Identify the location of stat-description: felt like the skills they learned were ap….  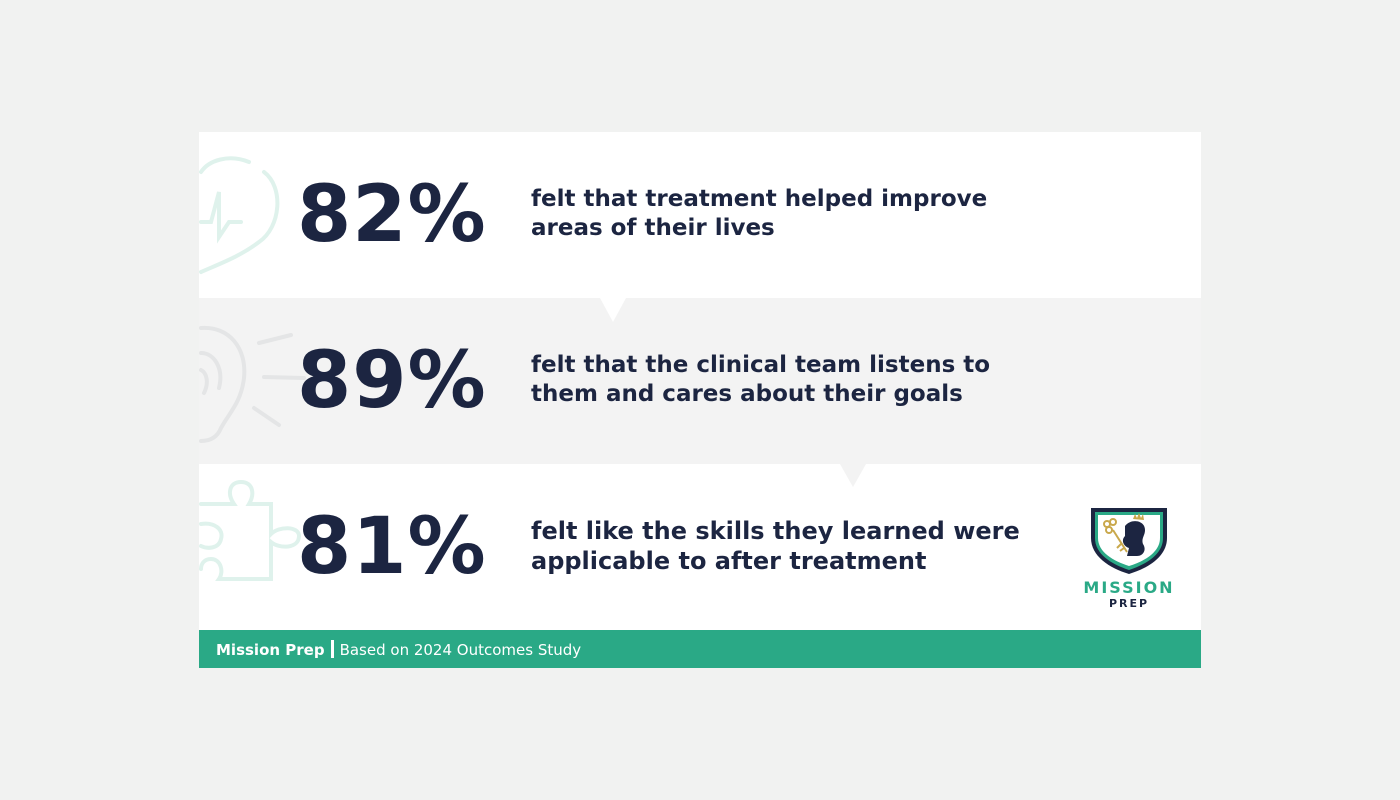
(775, 546).